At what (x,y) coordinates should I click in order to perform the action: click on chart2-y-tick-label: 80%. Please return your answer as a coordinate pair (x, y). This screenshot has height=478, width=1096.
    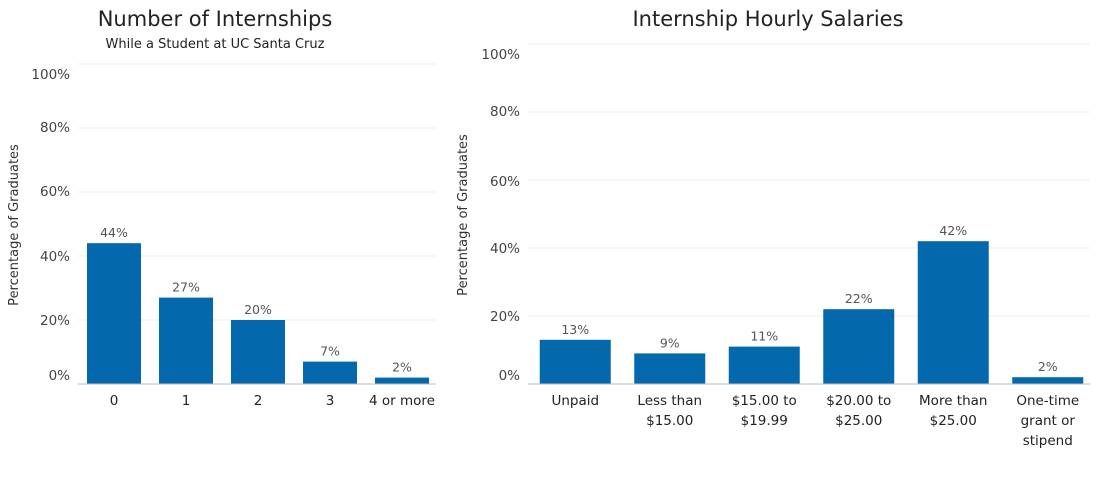
    Looking at the image, I should click on (505, 112).